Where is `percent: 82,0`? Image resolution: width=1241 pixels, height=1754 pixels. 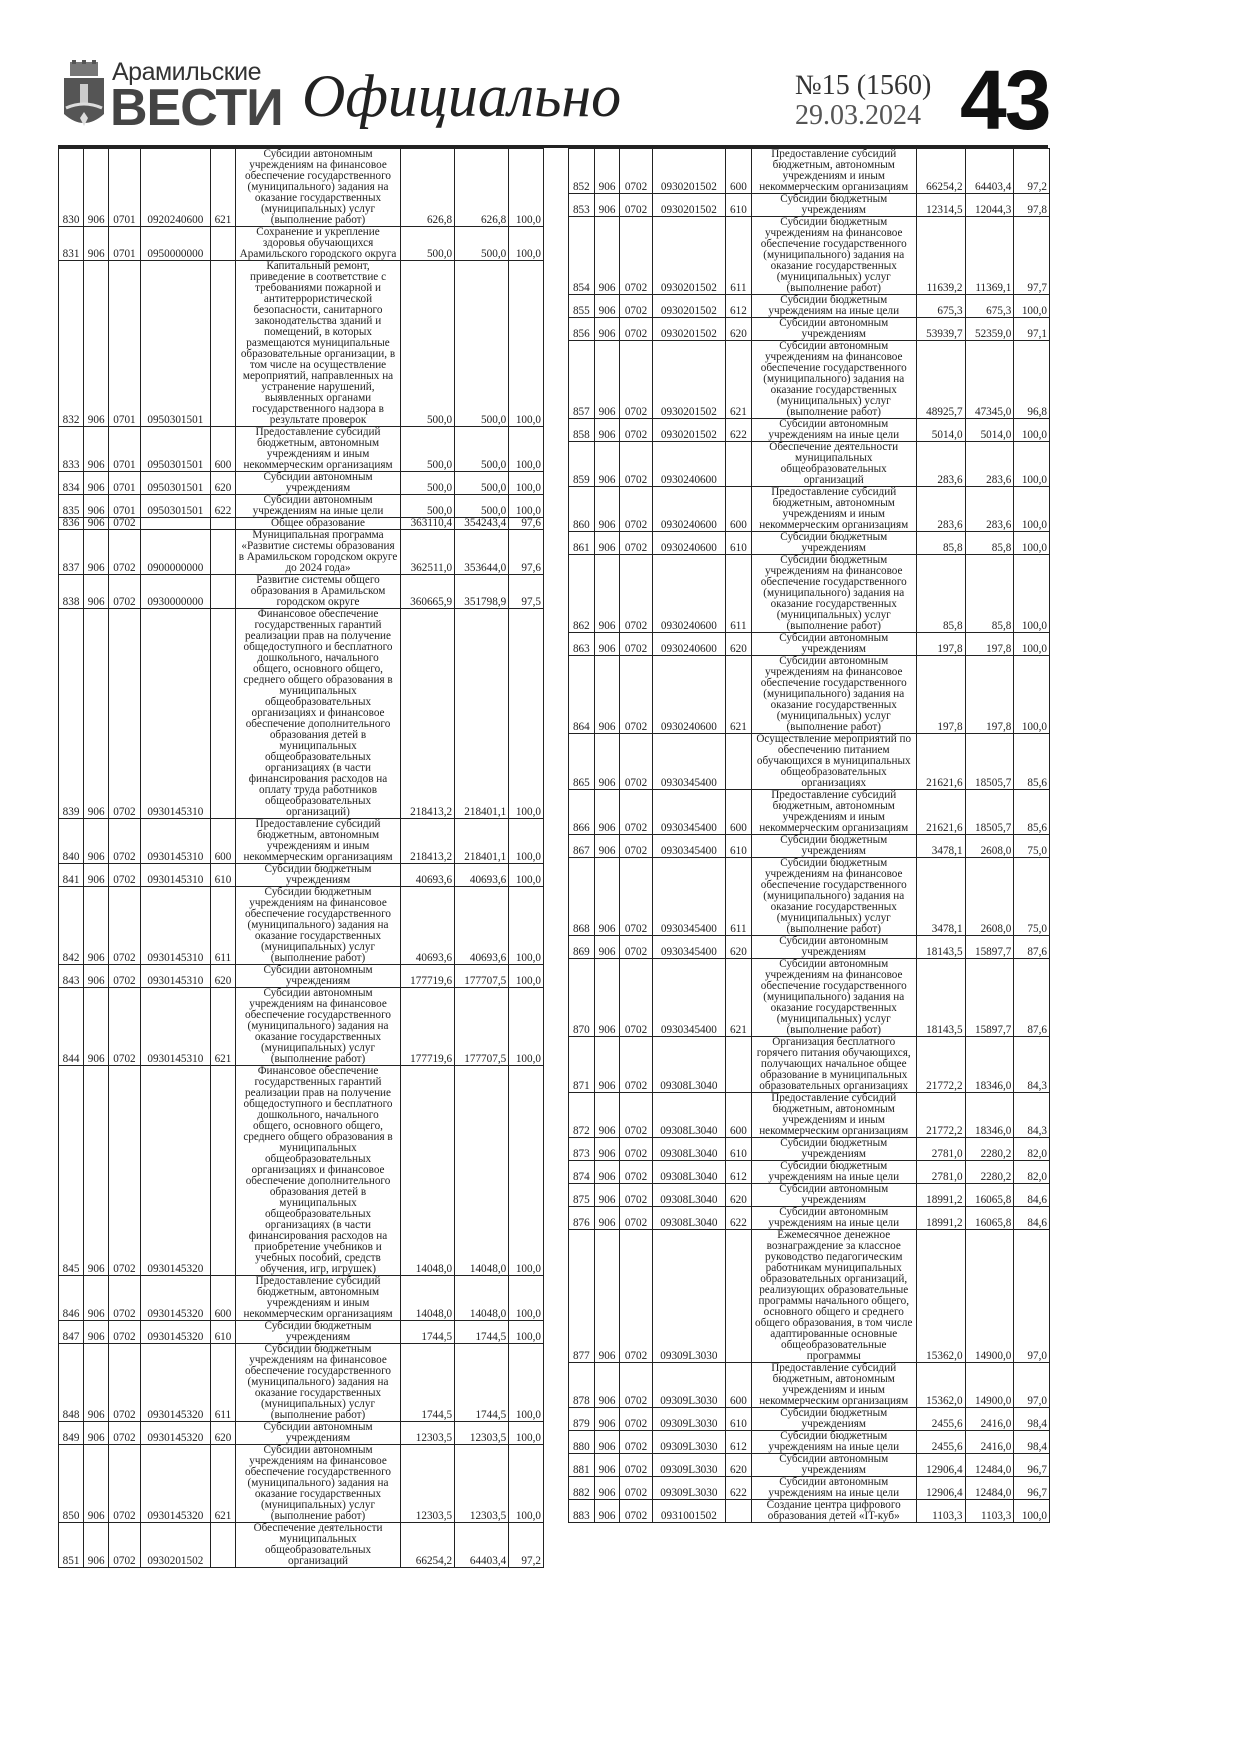
percent: 82,0 is located at coordinates (1031, 1149).